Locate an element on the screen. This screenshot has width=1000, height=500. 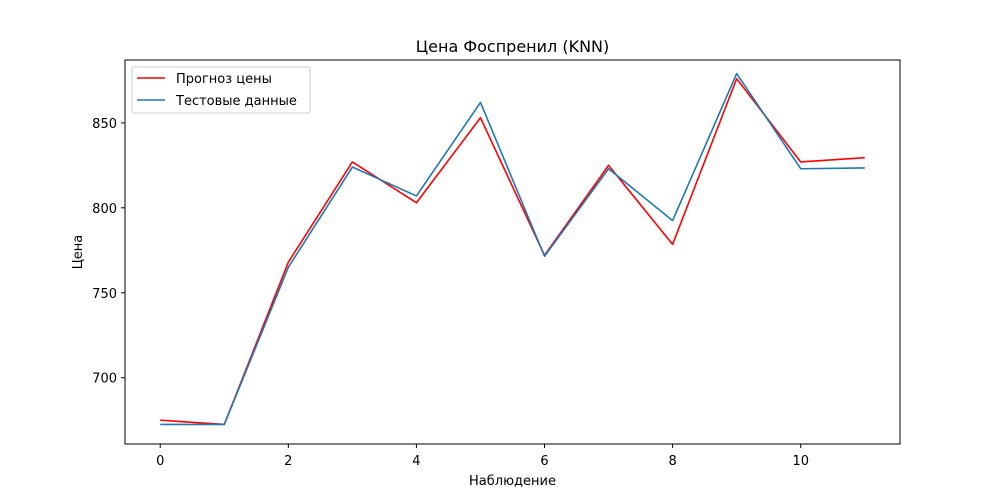
x-tick-label: 6 is located at coordinates (544, 461).